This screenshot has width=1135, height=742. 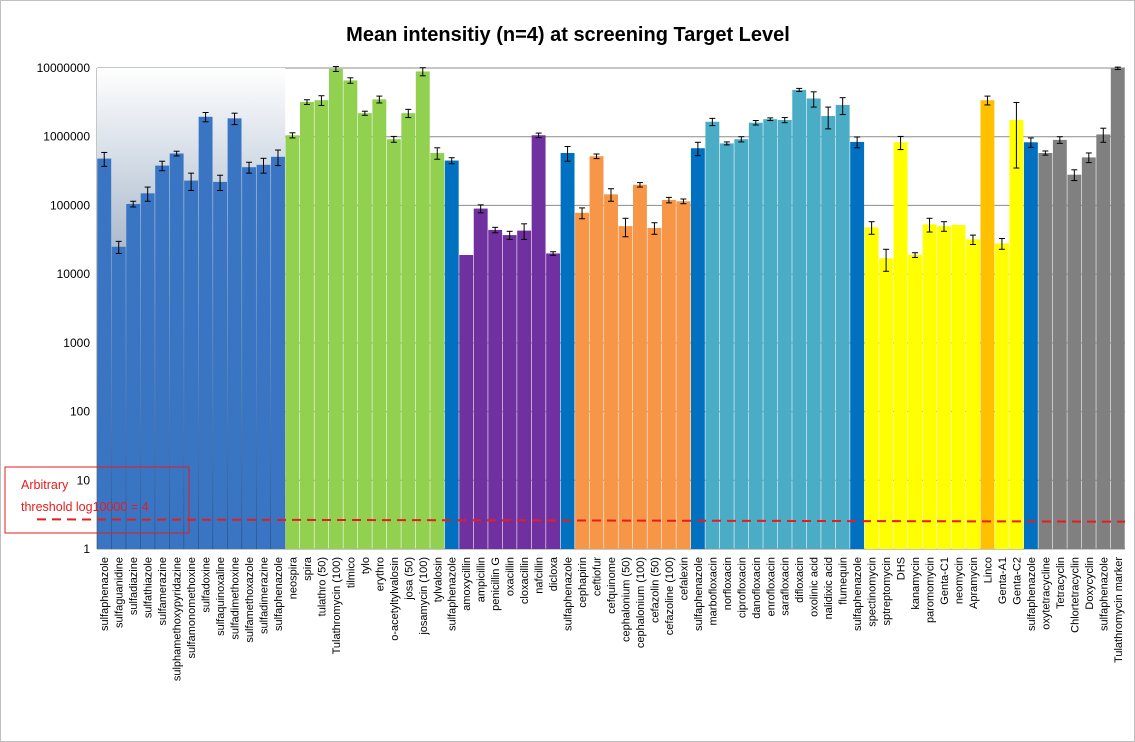 I want to click on y-tick-label: 10000, so click(x=74, y=274).